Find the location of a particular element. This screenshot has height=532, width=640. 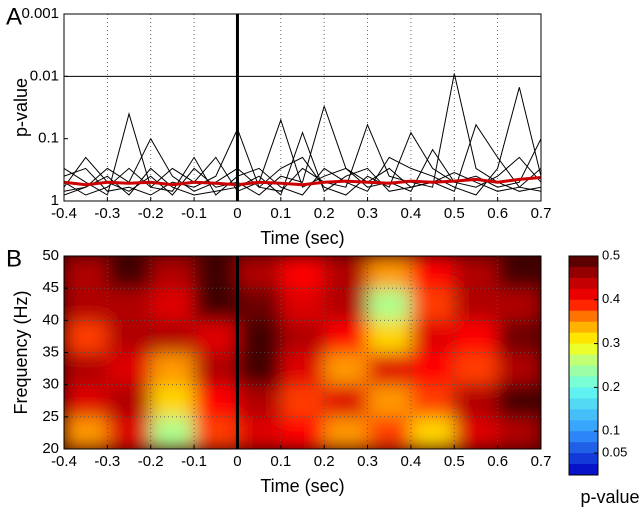

colorbar-tick-label: 0.2 is located at coordinates (611, 386).